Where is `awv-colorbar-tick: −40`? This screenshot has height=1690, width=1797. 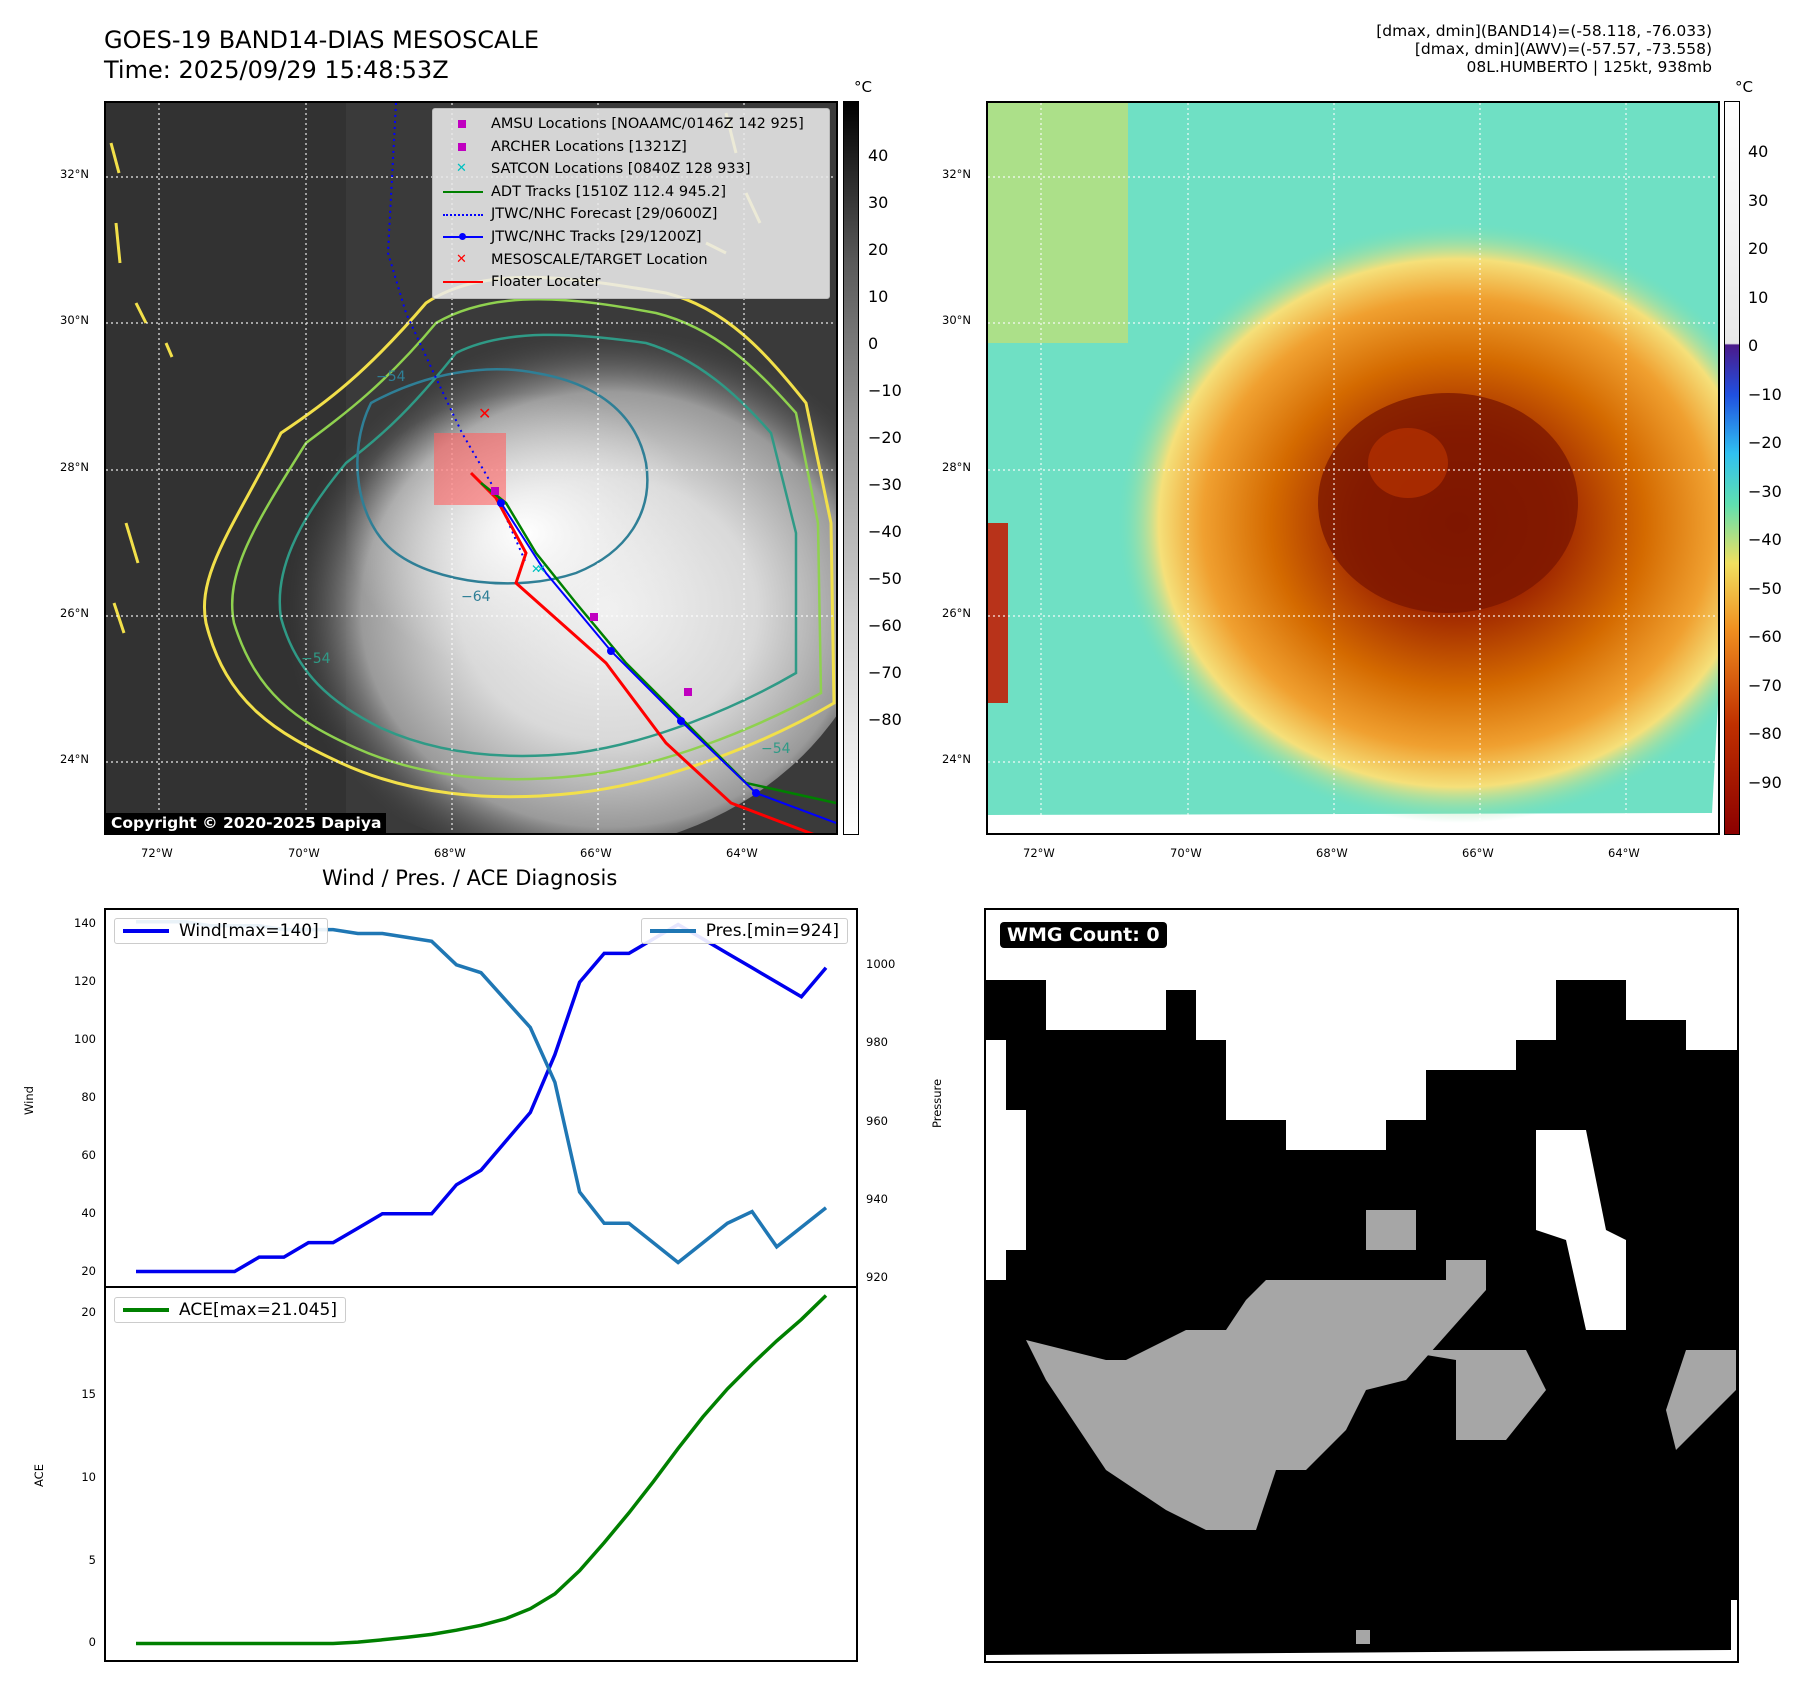 awv-colorbar-tick: −40 is located at coordinates (1765, 539).